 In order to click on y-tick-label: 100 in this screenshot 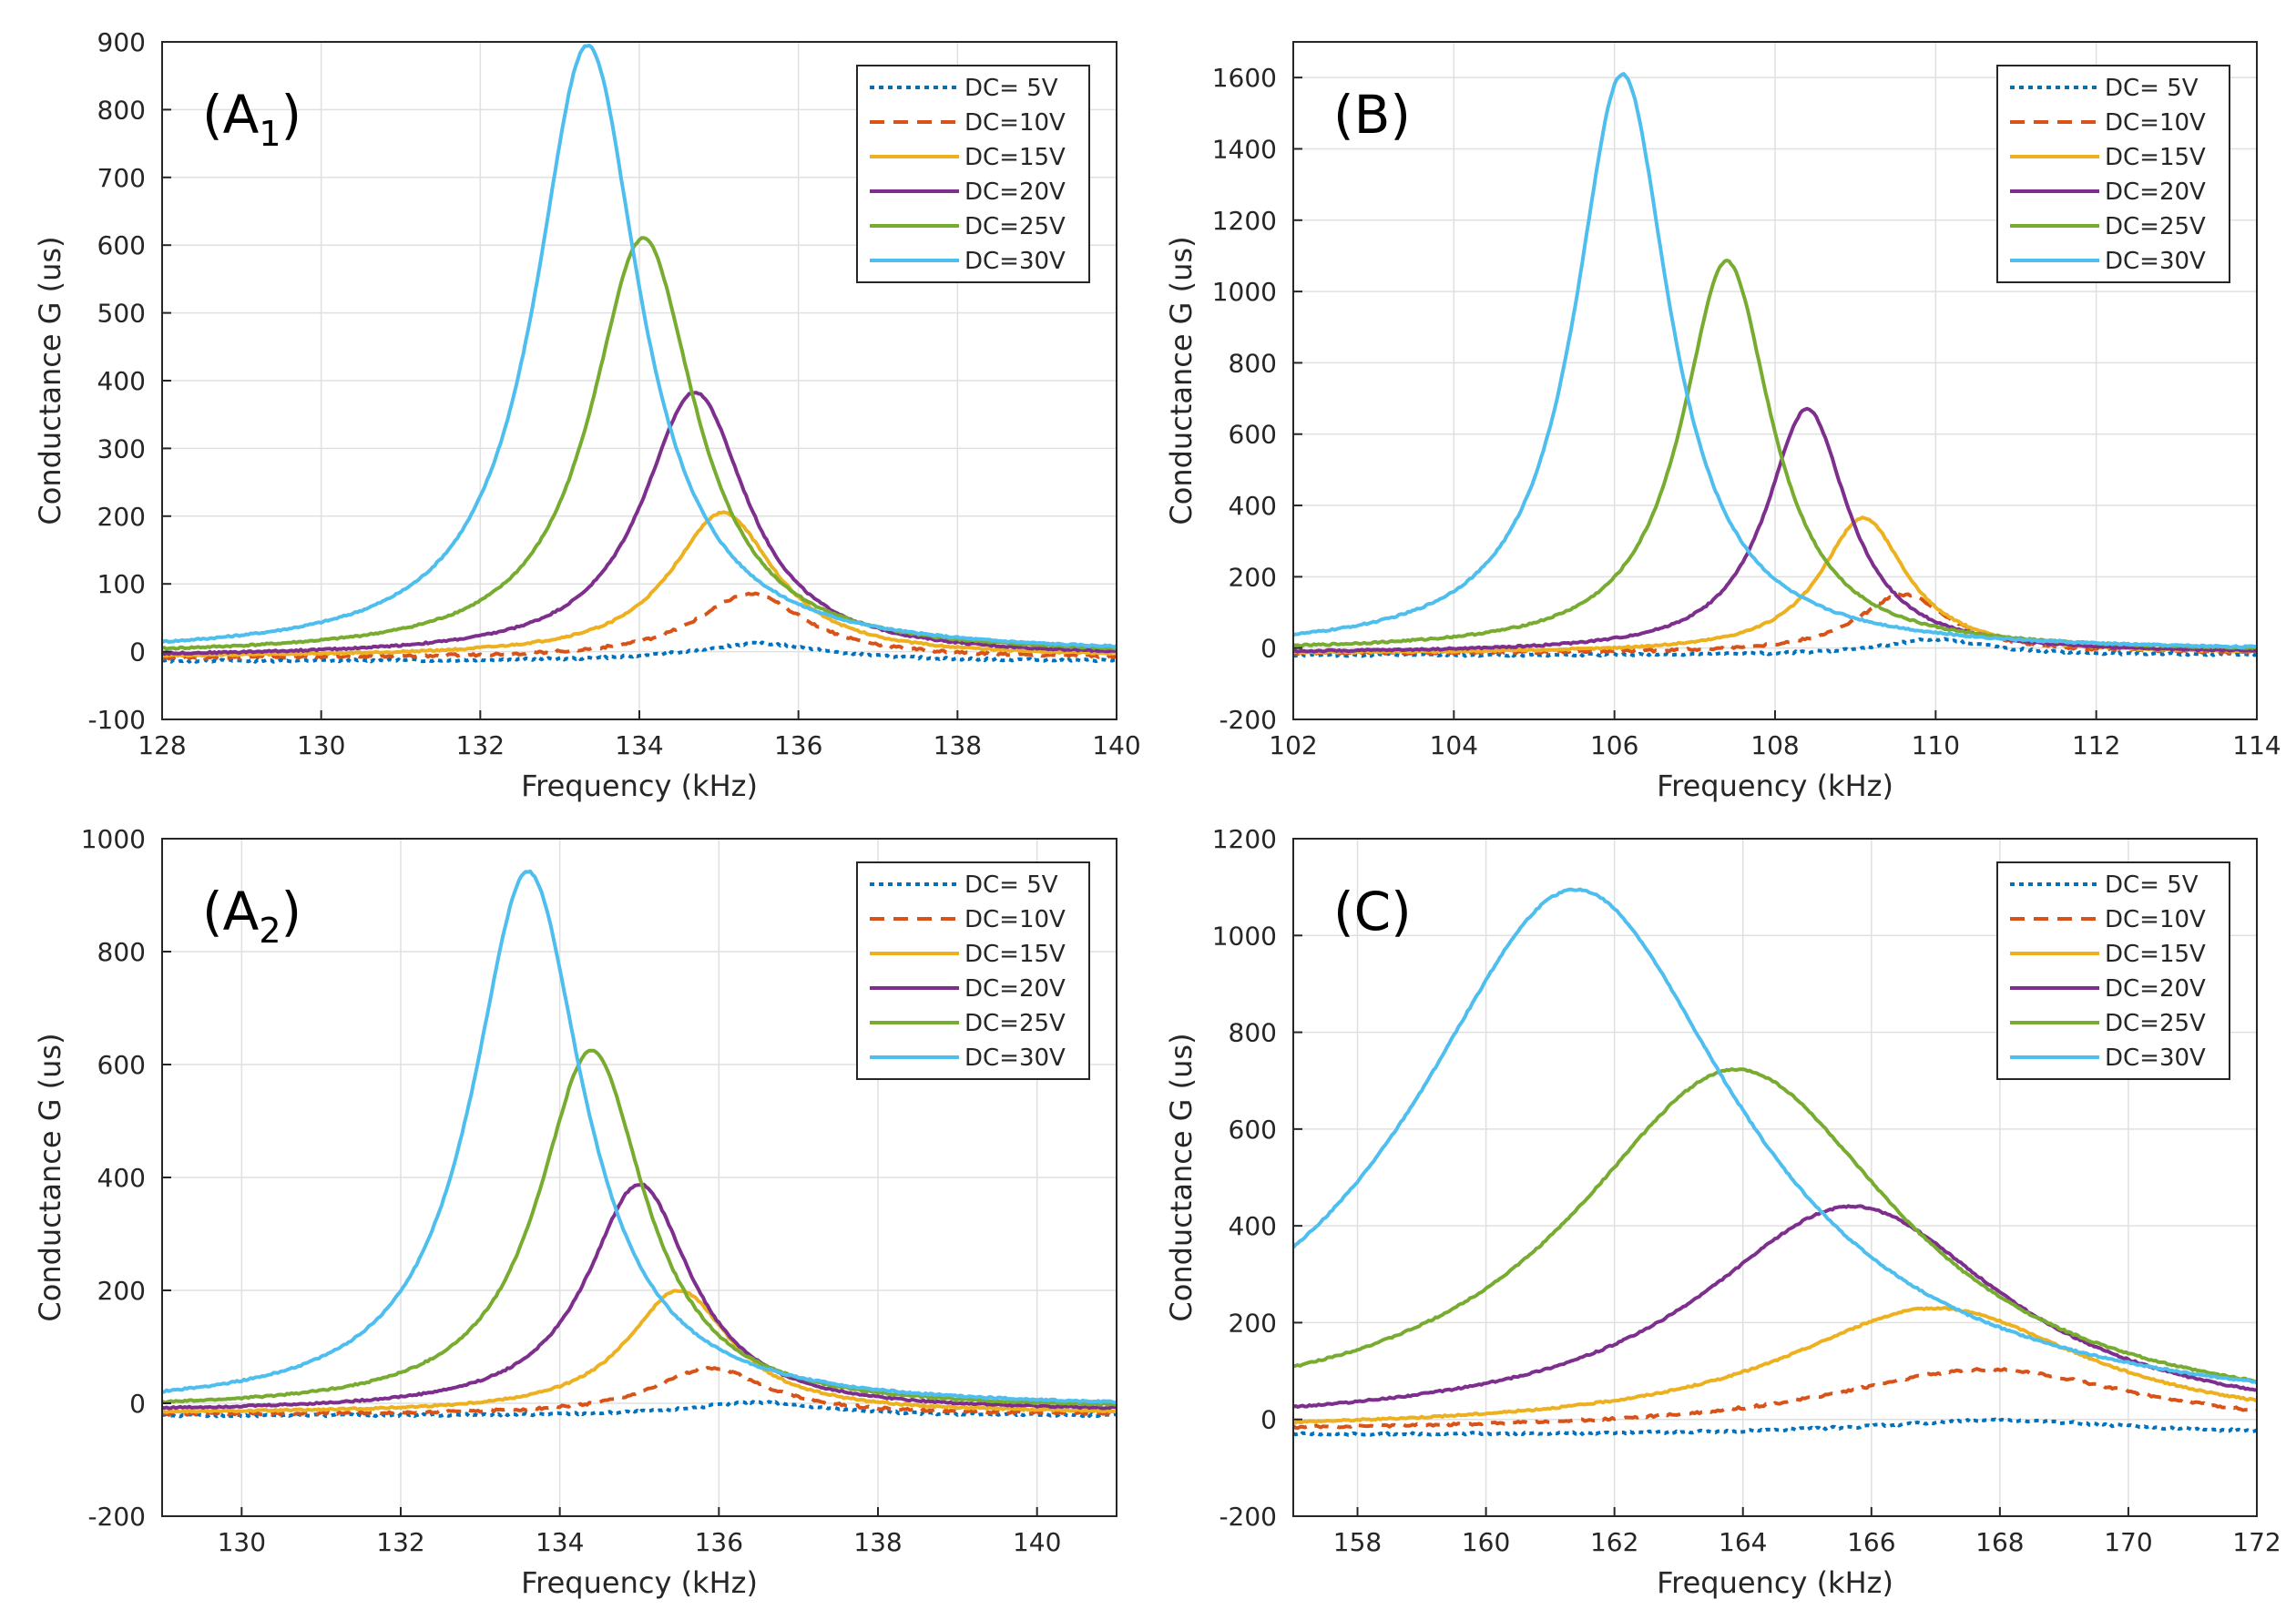, I will do `click(121, 584)`.